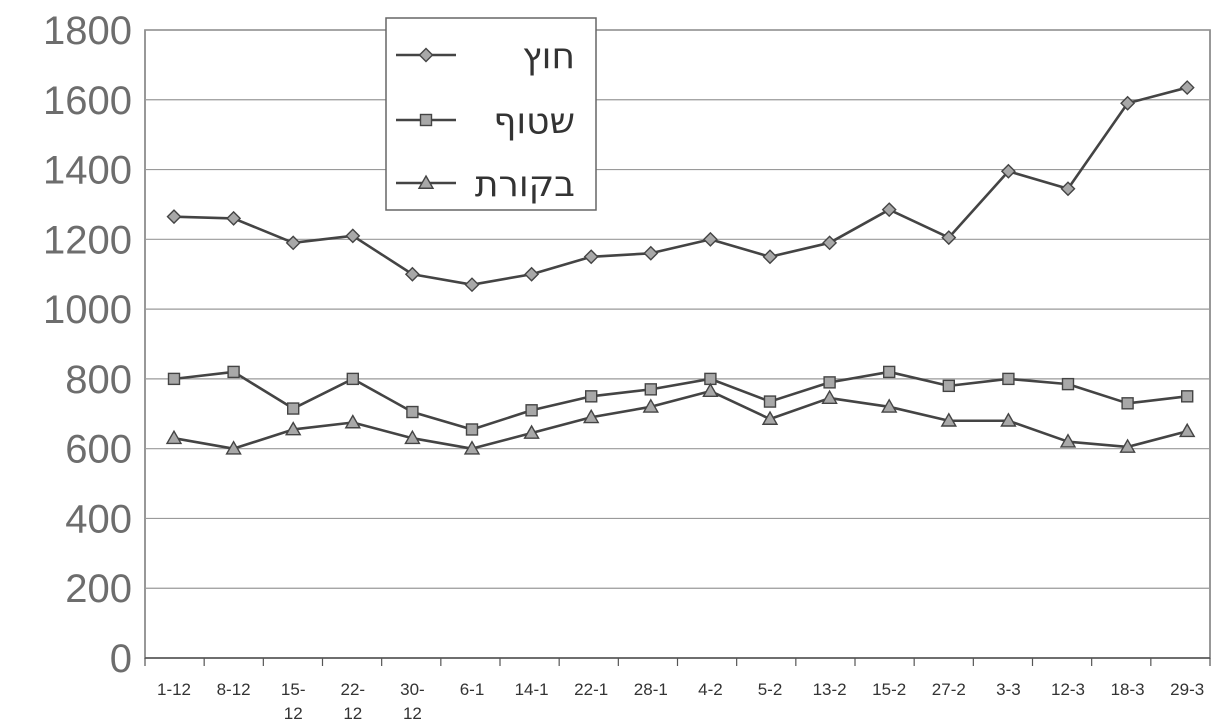  Describe the element at coordinates (534, 121) in the screenshot. I see `legend-label: שטוף` at that location.